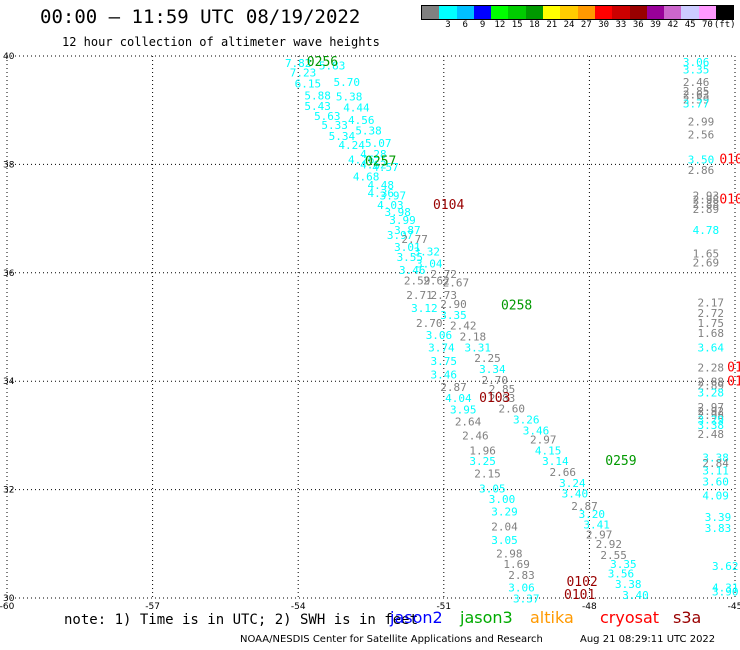 Image resolution: width=740 pixels, height=650 pixels. I want to click on wave-height-value: 5.33, so click(334, 125).